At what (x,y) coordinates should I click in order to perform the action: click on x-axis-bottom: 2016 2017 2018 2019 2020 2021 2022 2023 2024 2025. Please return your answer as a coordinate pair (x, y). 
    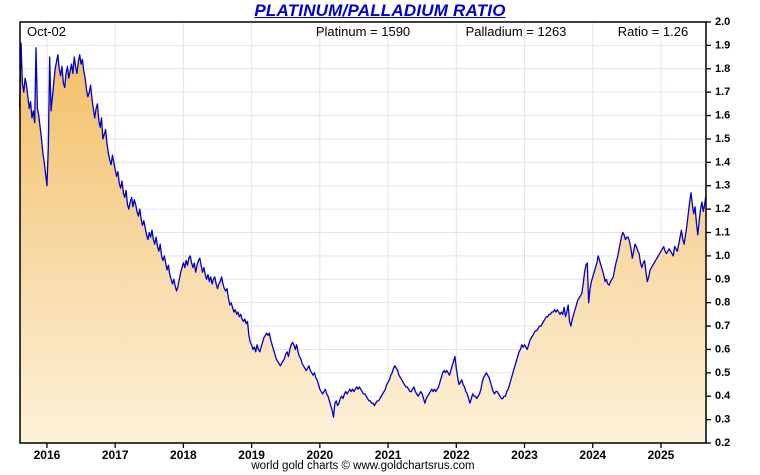
    Looking at the image, I should click on (354, 452).